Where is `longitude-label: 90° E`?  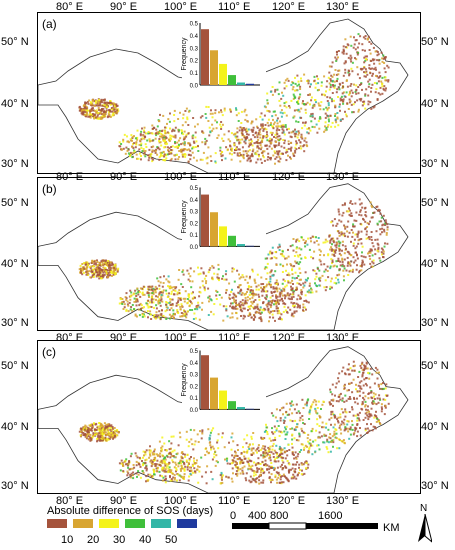 longitude-label: 90° E is located at coordinates (124, 338).